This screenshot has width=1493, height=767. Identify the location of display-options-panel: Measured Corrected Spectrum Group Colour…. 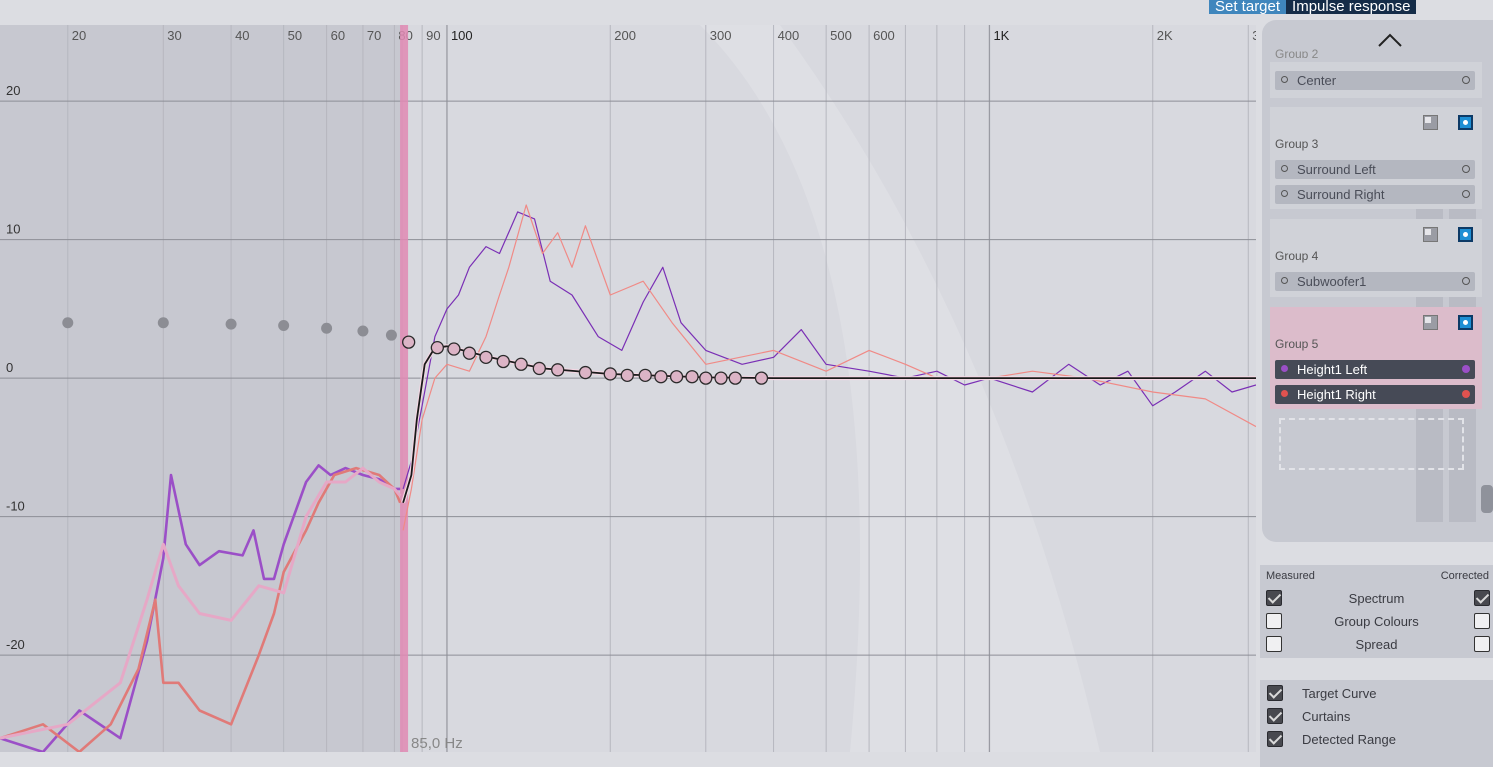
(1376, 611).